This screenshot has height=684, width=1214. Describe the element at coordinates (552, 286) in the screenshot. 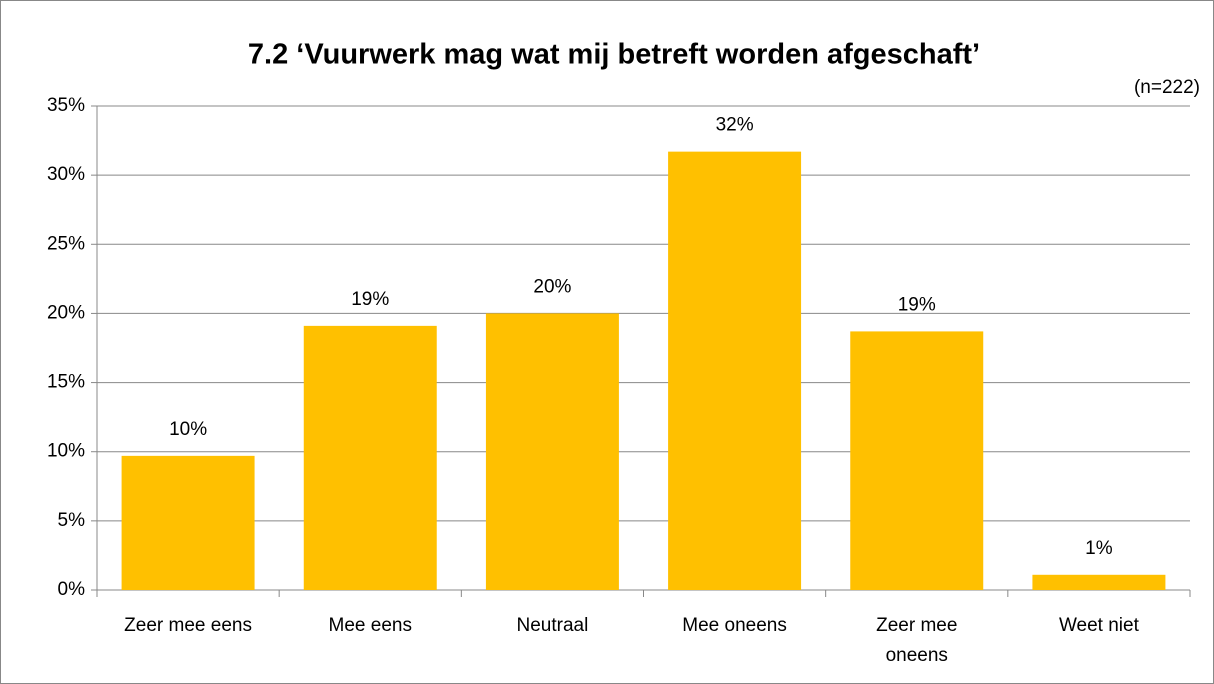

I see `data-label: 20%` at that location.